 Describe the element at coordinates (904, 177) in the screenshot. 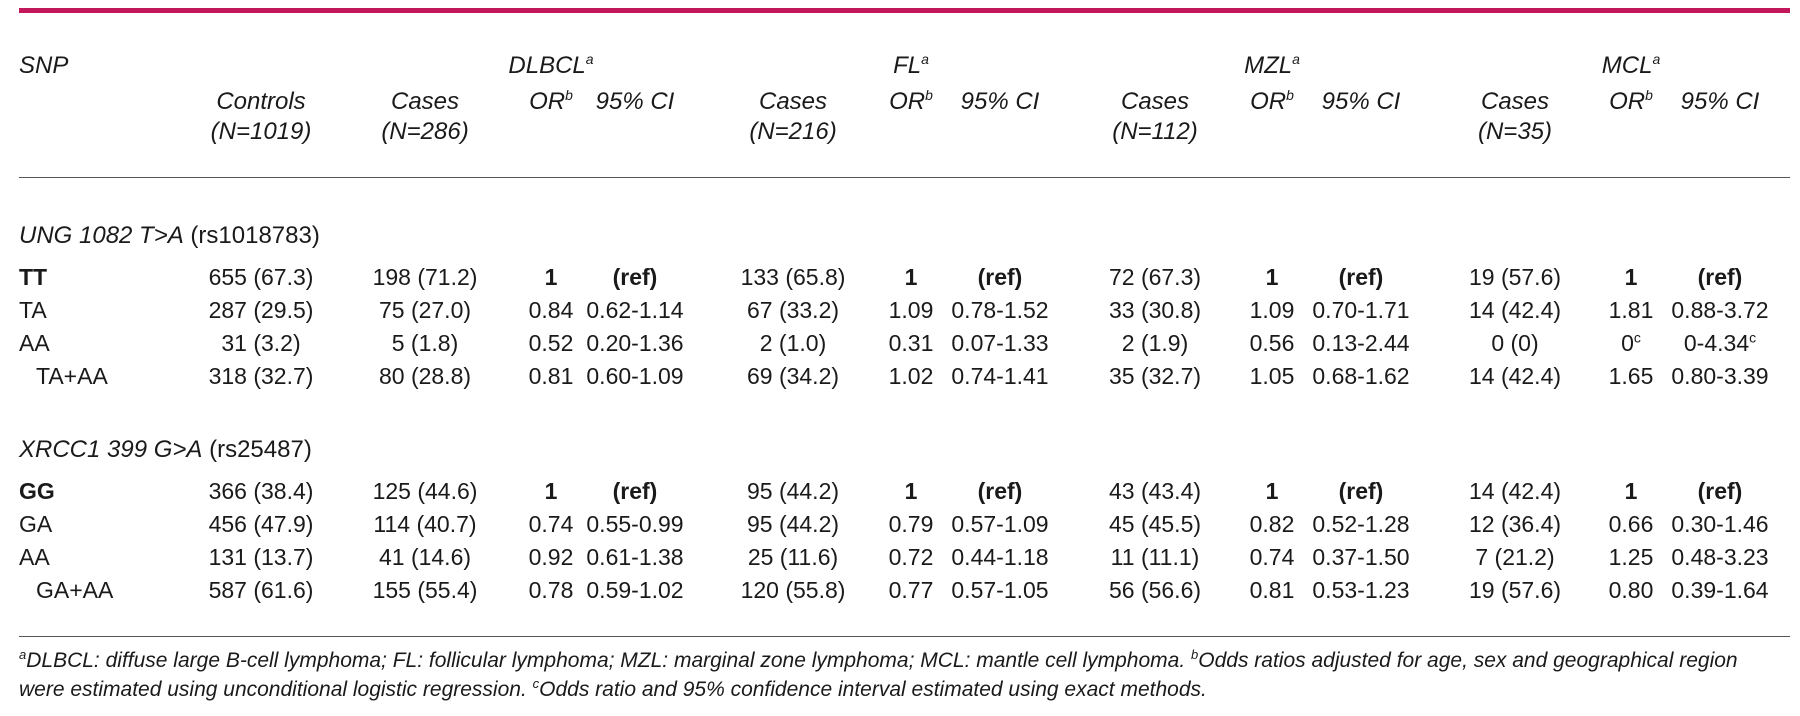

I see `header-rule` at that location.